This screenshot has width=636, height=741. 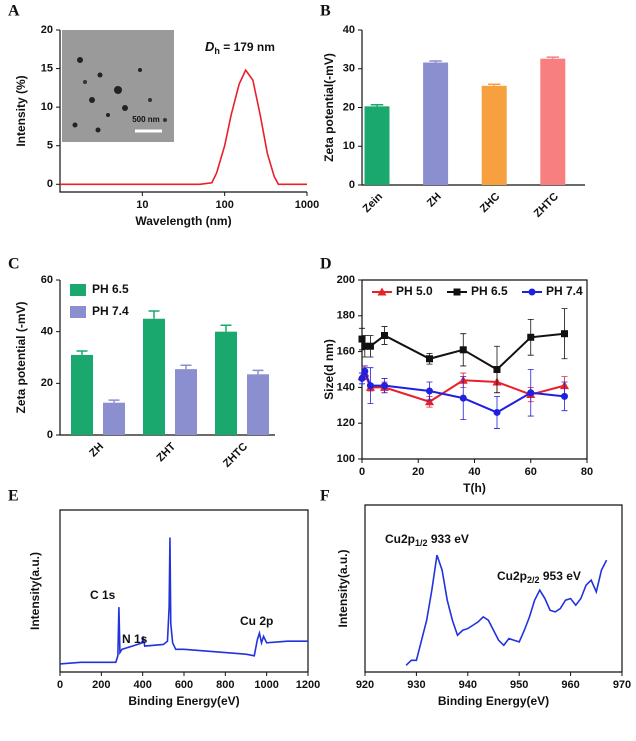 I want to click on x-tick-label: 930, so click(x=416, y=685).